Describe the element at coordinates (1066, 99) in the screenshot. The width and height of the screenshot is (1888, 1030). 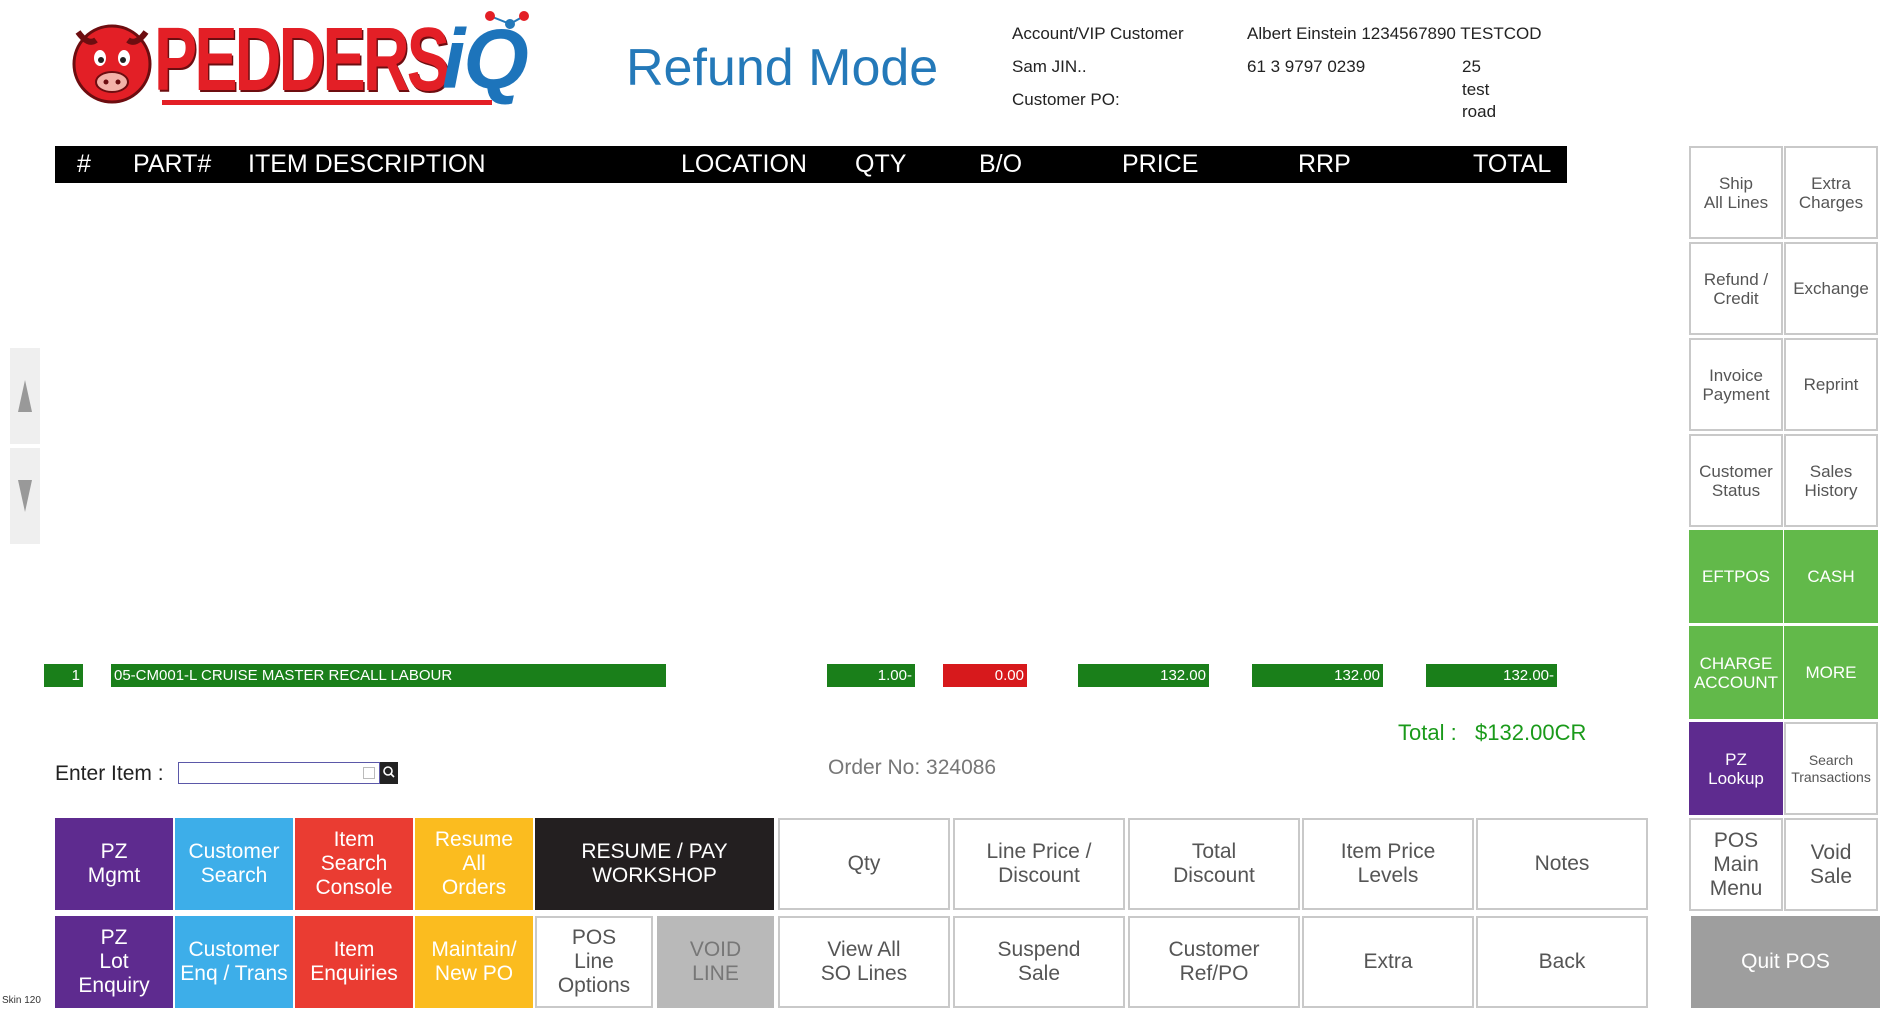
I see `customer-po-label: Customer PO:` at that location.